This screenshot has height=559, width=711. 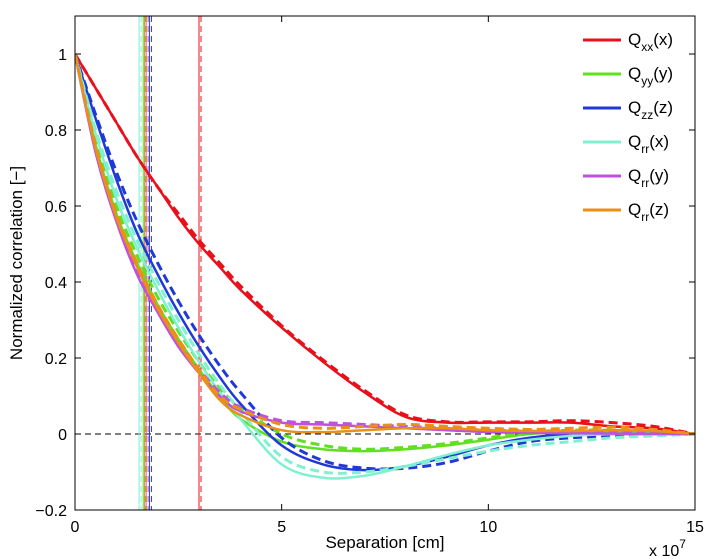 I want to click on y-tick-label: 0, so click(x=62, y=435).